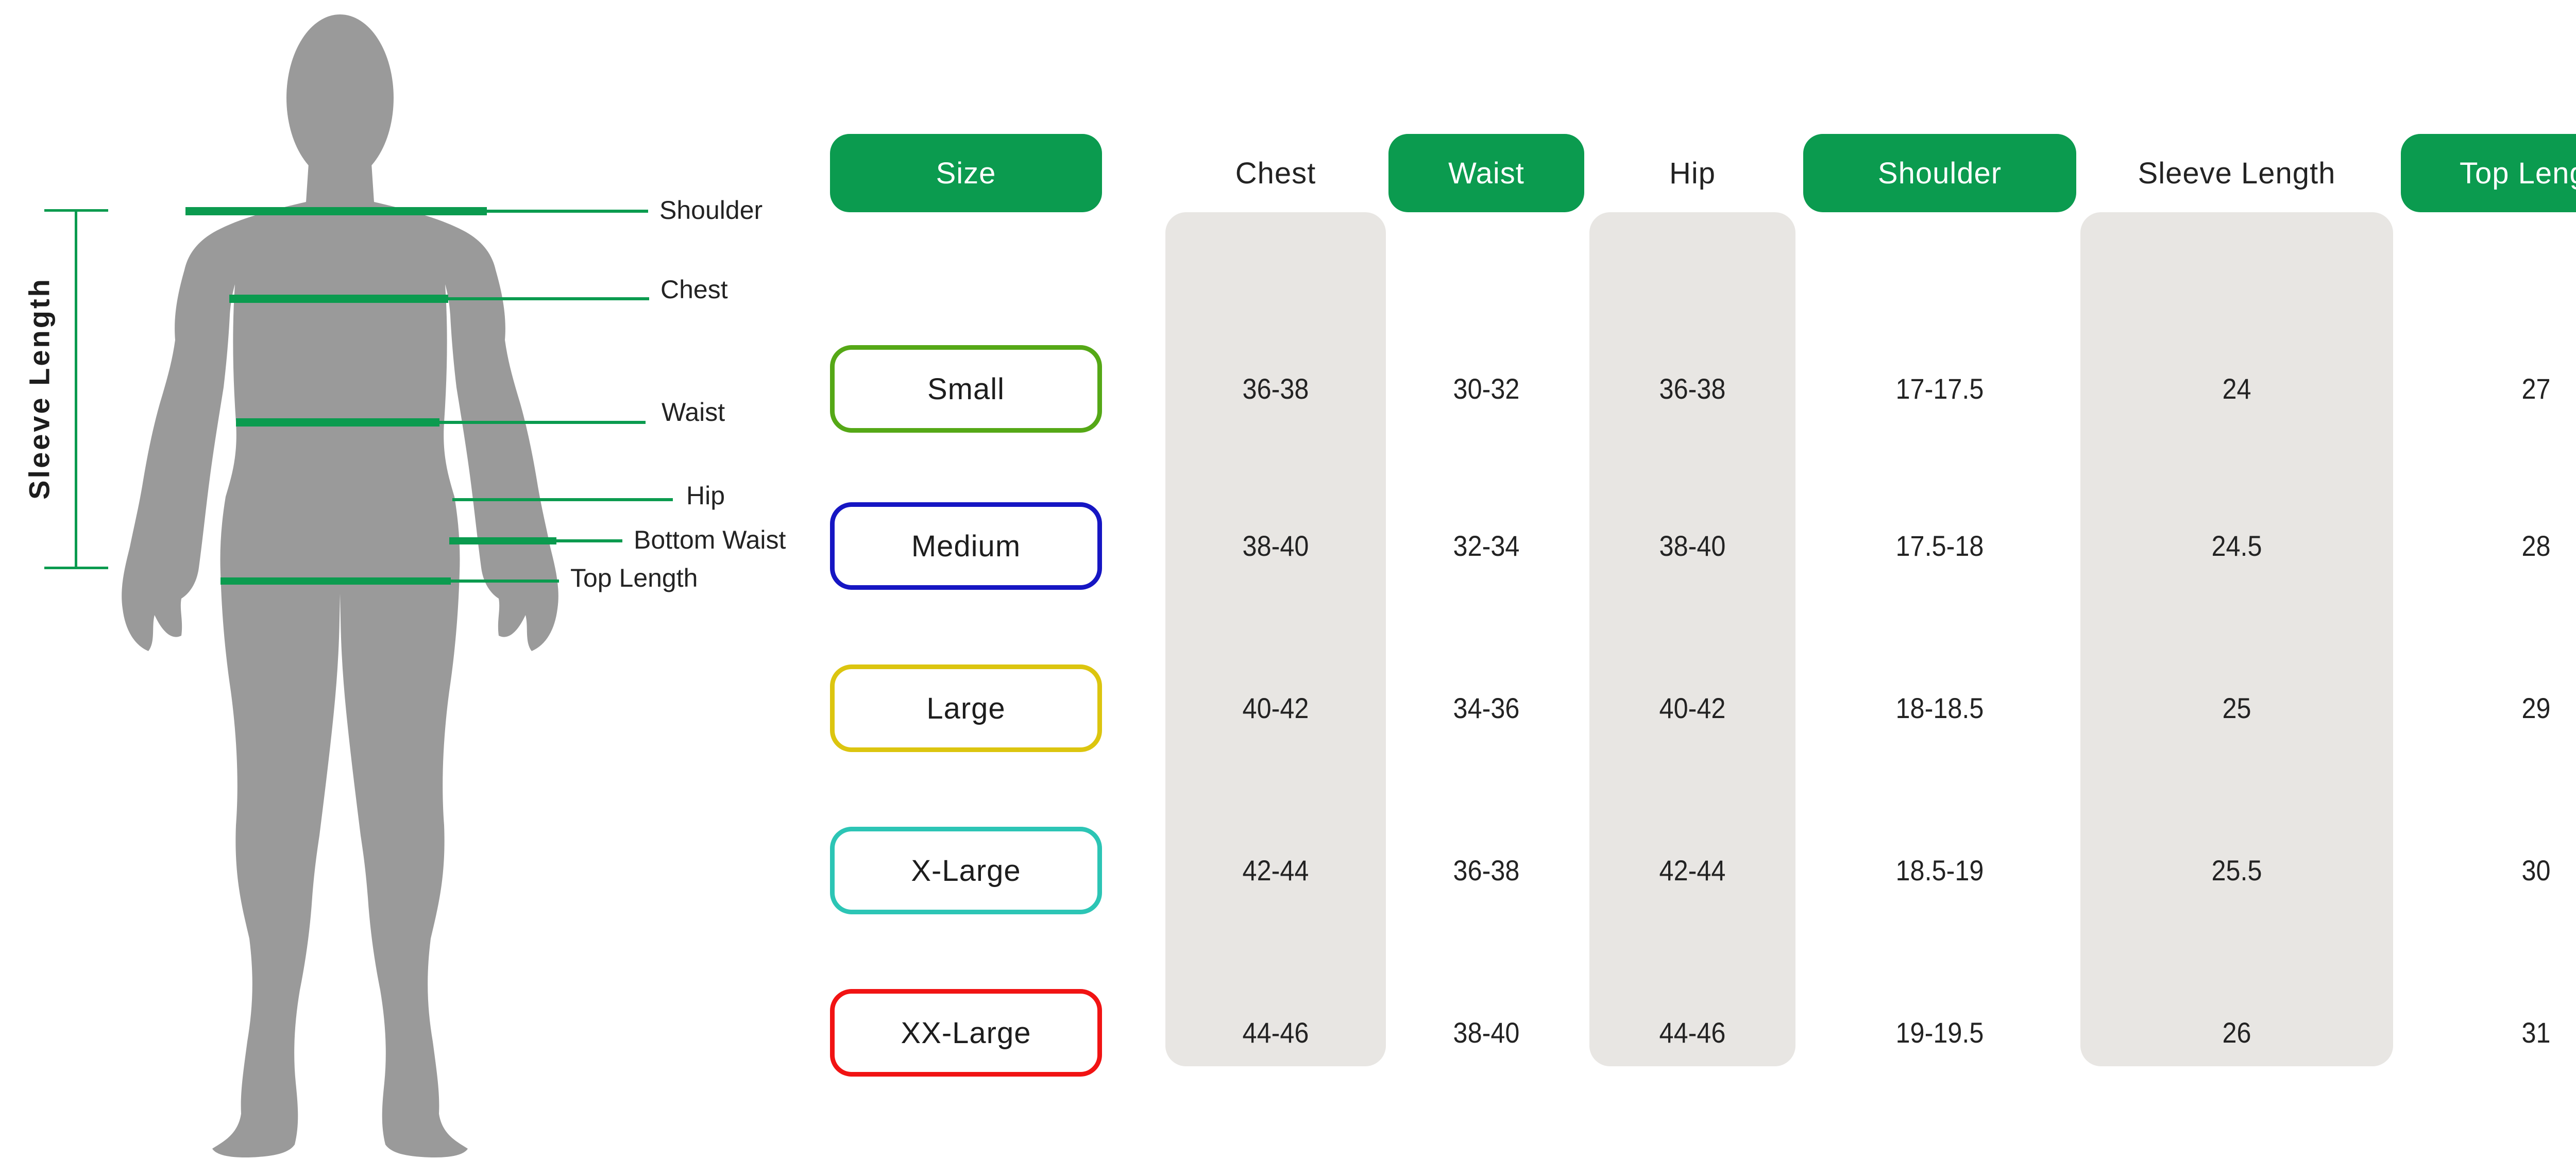 The width and height of the screenshot is (2576, 1159). What do you see at coordinates (548, 298) in the screenshot?
I see `chest-line-thin` at bounding box center [548, 298].